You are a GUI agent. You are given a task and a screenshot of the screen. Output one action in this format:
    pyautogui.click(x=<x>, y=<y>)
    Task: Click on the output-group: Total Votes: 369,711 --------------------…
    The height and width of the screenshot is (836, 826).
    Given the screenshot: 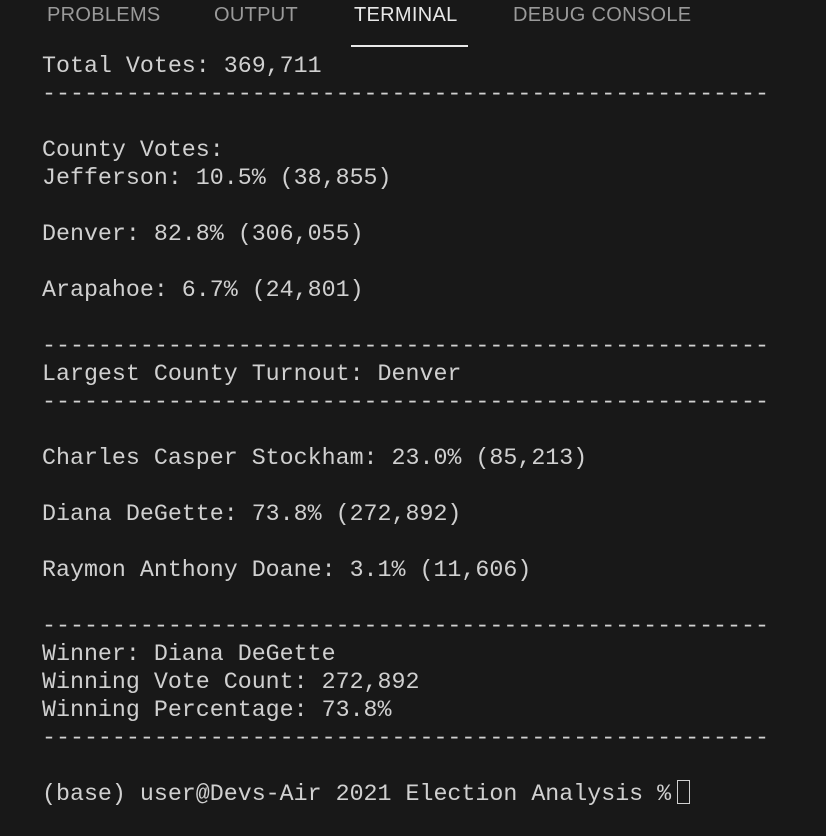 What is the action you would take?
    pyautogui.click(x=432, y=80)
    